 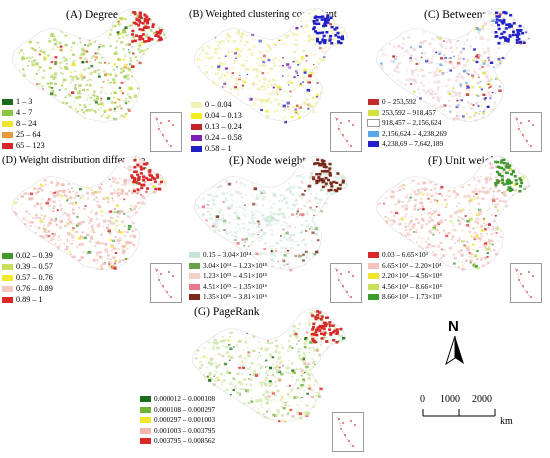 I want to click on legend-label: 65 – 123, so click(x=30, y=145).